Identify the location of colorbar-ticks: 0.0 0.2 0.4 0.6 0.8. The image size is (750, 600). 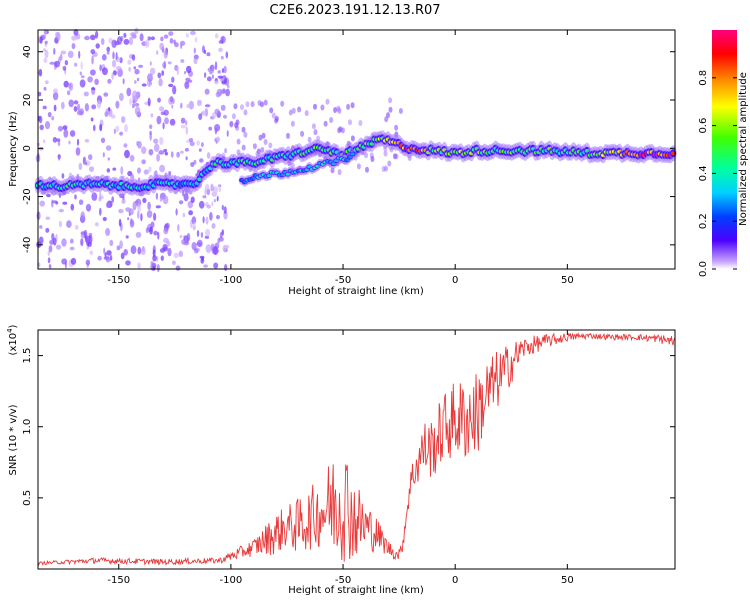
(717, 173).